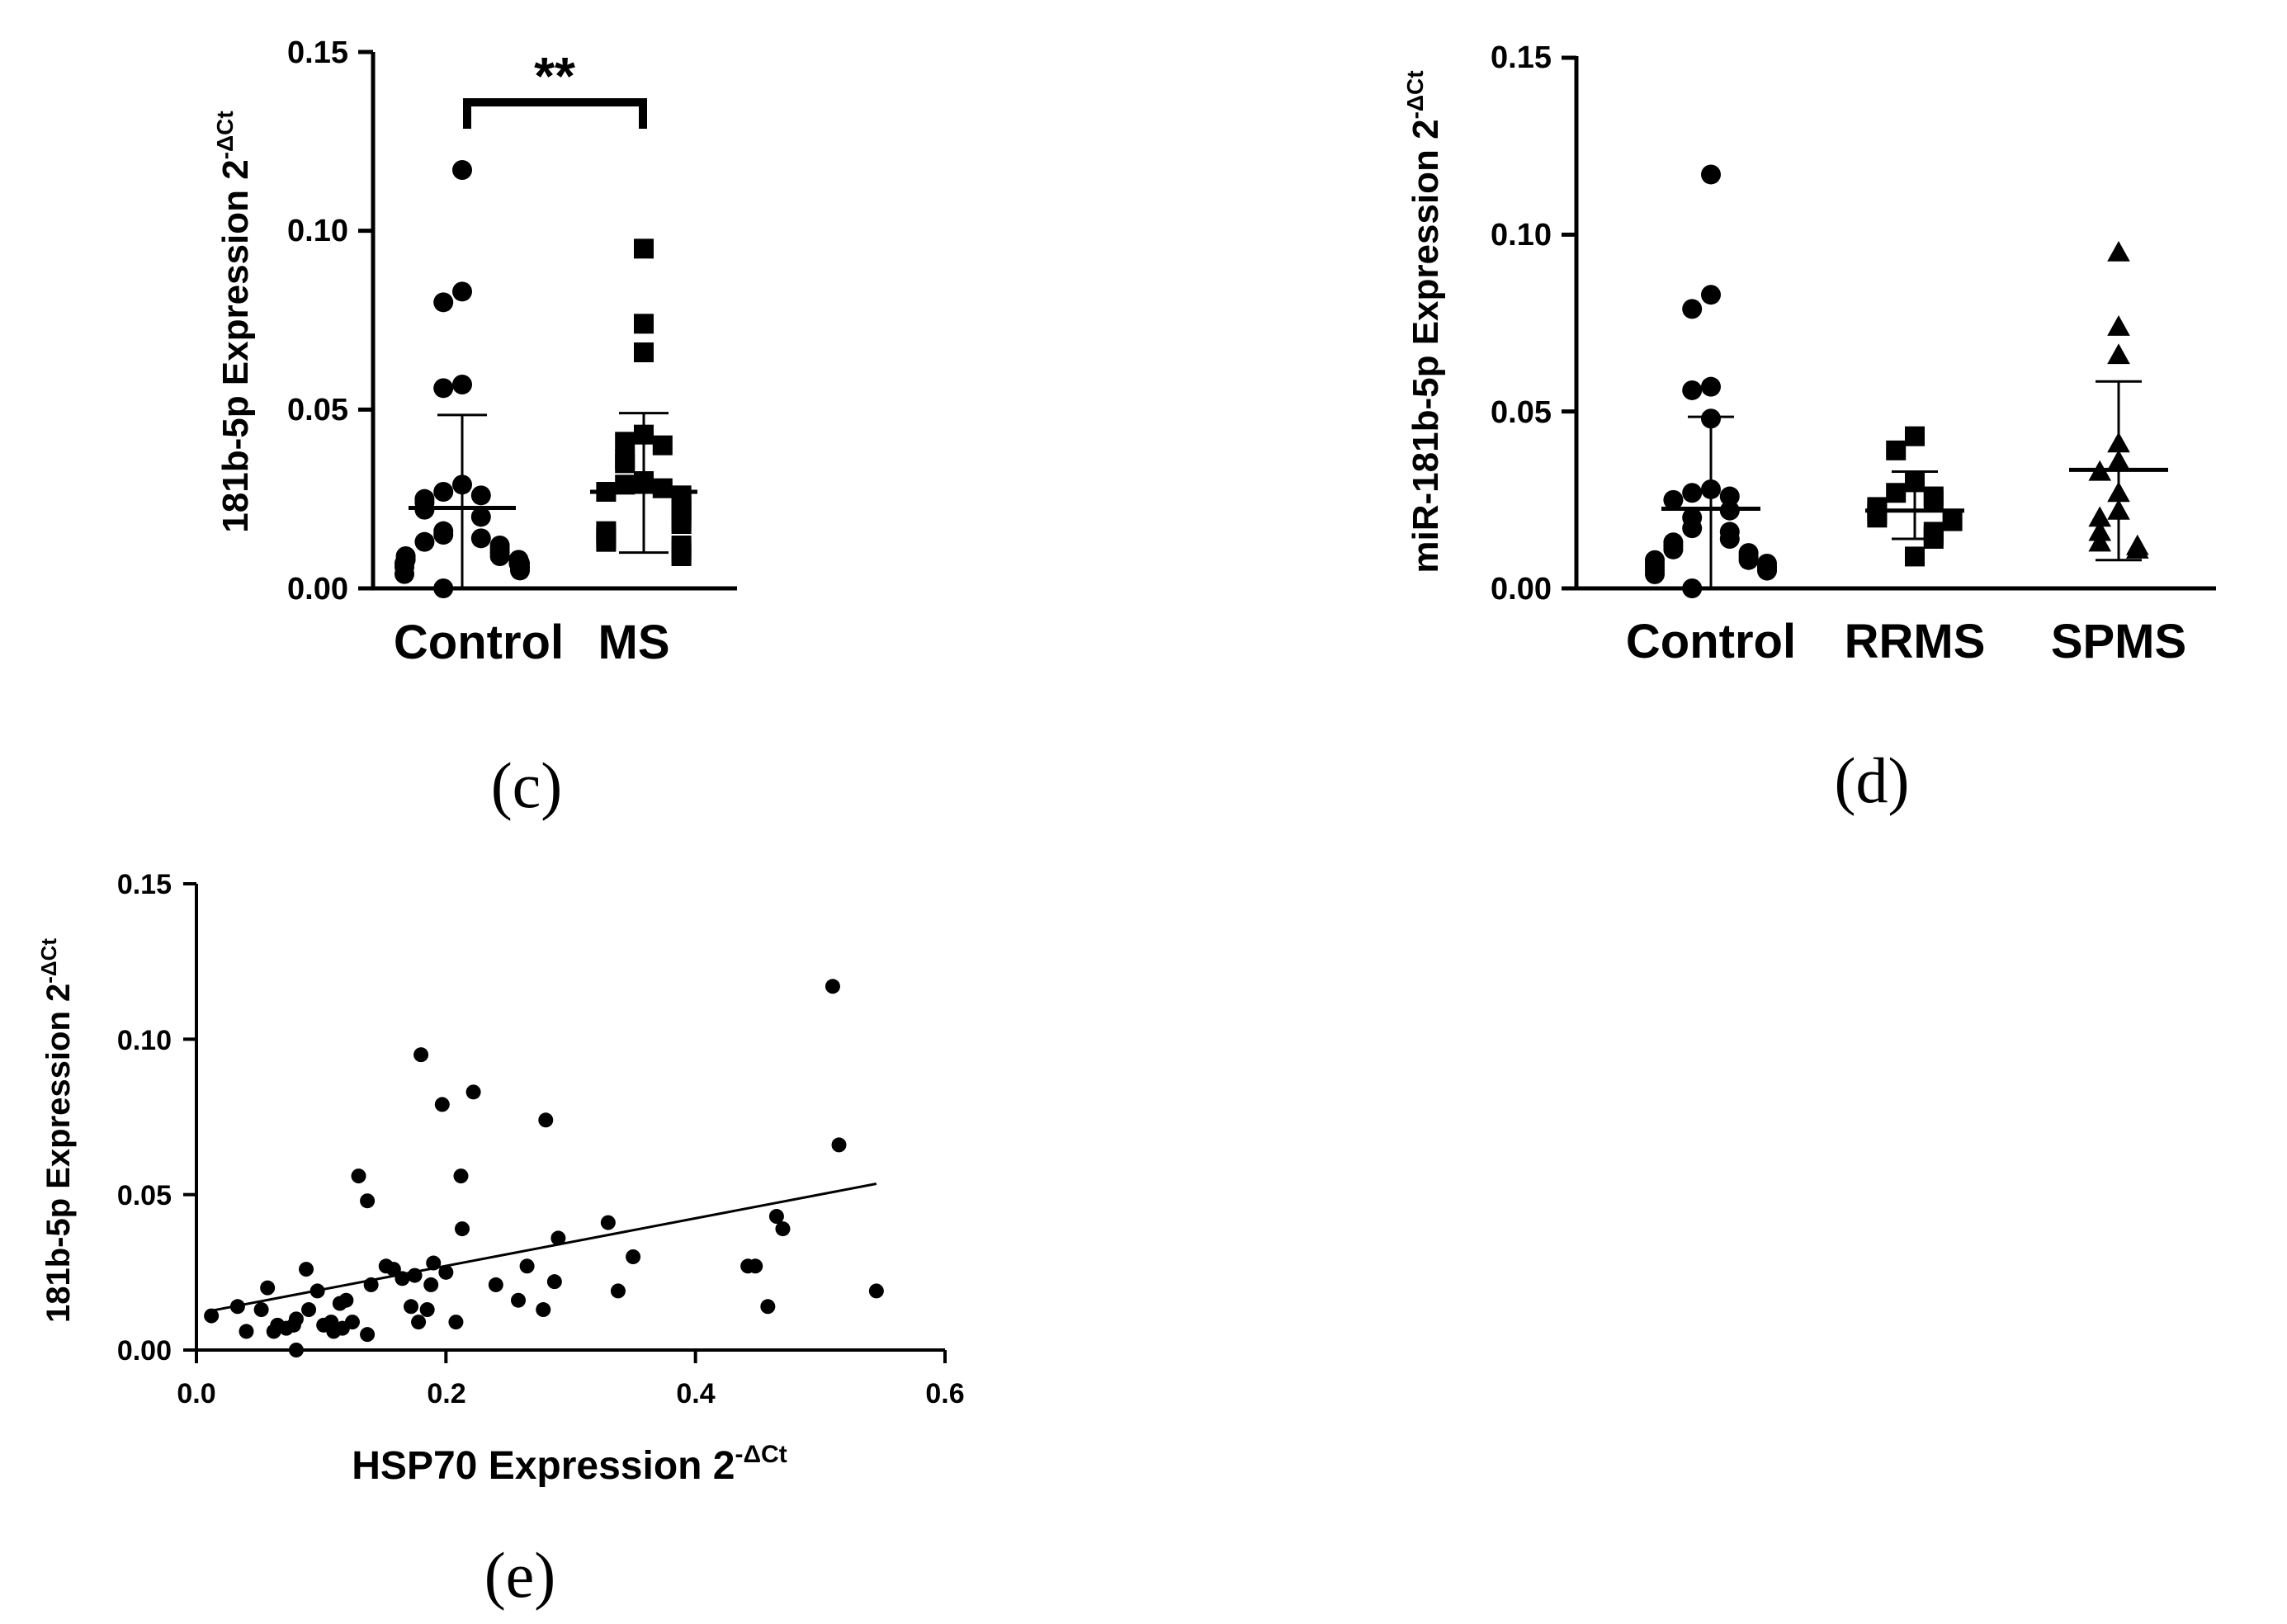 Image resolution: width=2287 pixels, height=1624 pixels. What do you see at coordinates (462, 379) in the screenshot?
I see `c-points-control` at bounding box center [462, 379].